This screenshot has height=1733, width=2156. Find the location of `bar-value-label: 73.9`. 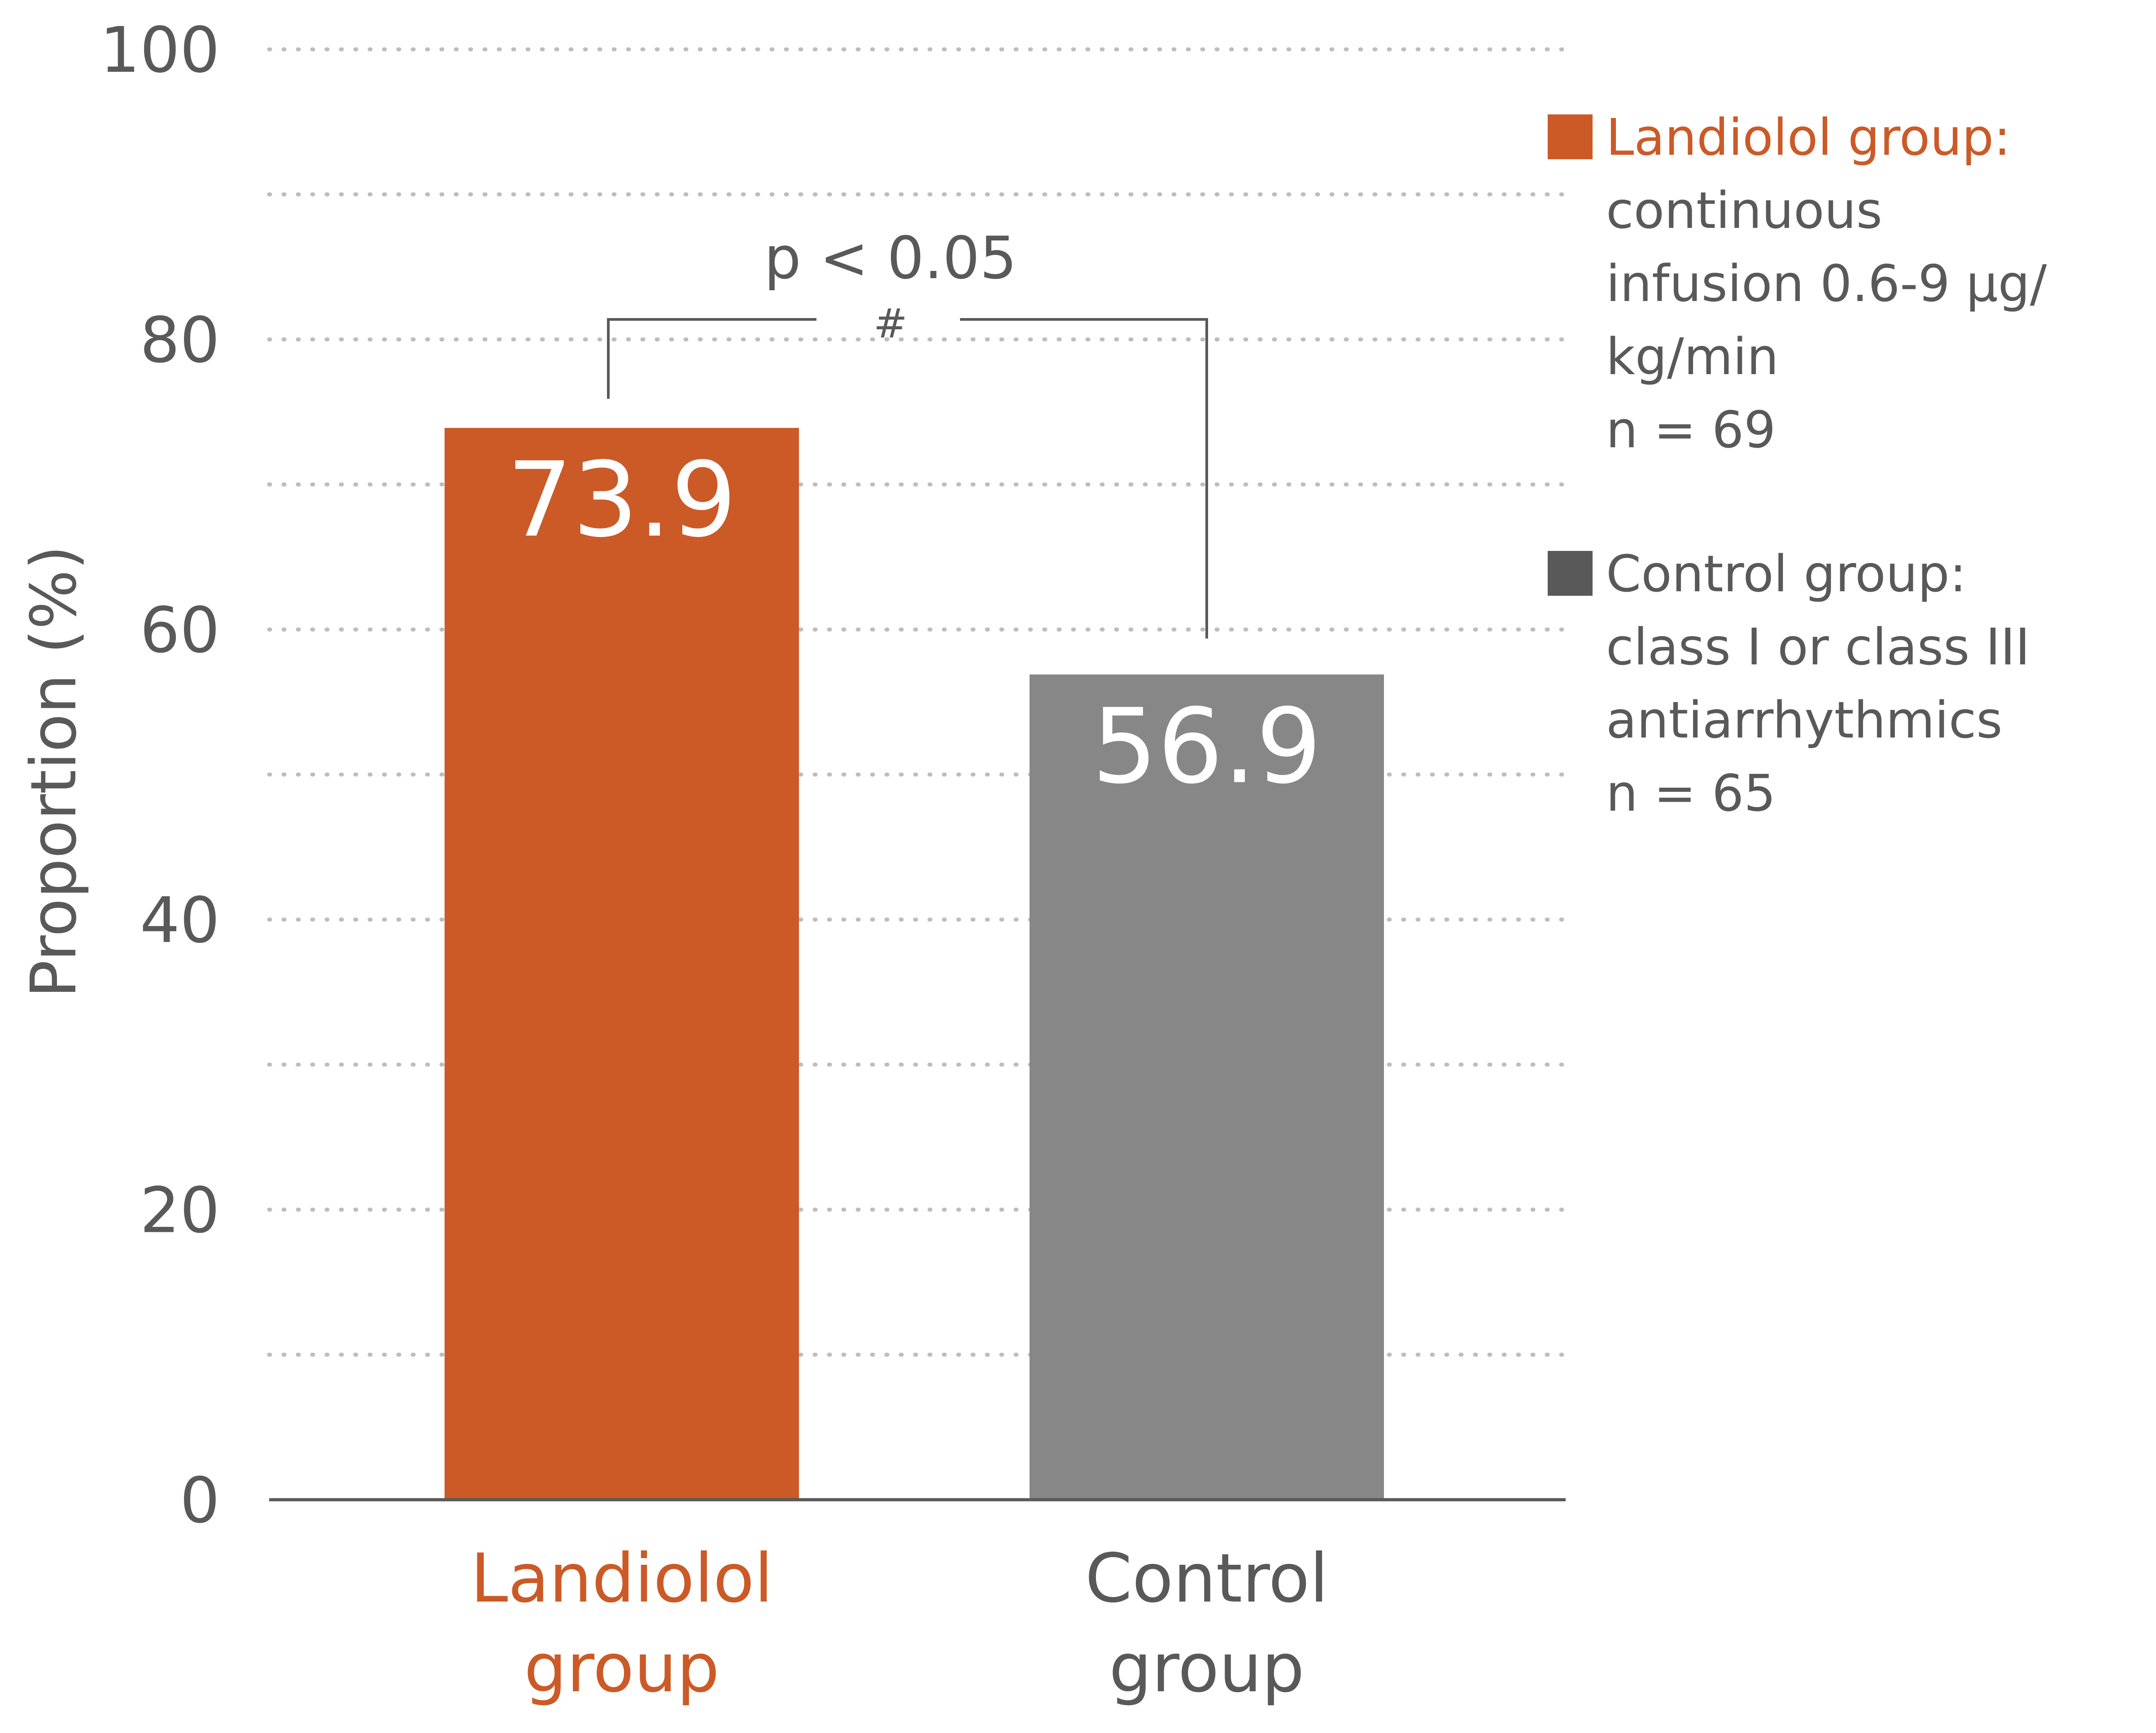

bar-value-label: 73.9 is located at coordinates (622, 501).